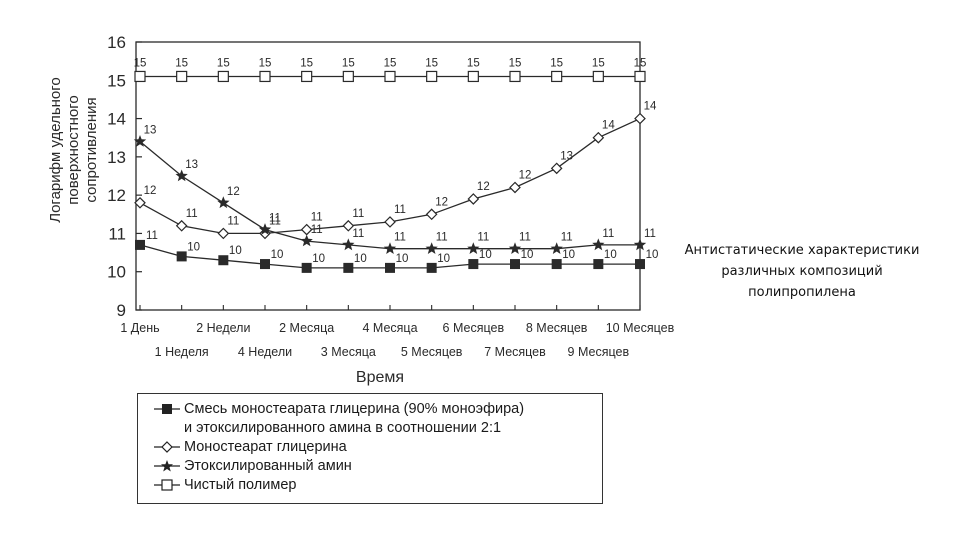 The width and height of the screenshot is (960, 540). What do you see at coordinates (167, 466) in the screenshot?
I see `star-marker-icon` at bounding box center [167, 466].